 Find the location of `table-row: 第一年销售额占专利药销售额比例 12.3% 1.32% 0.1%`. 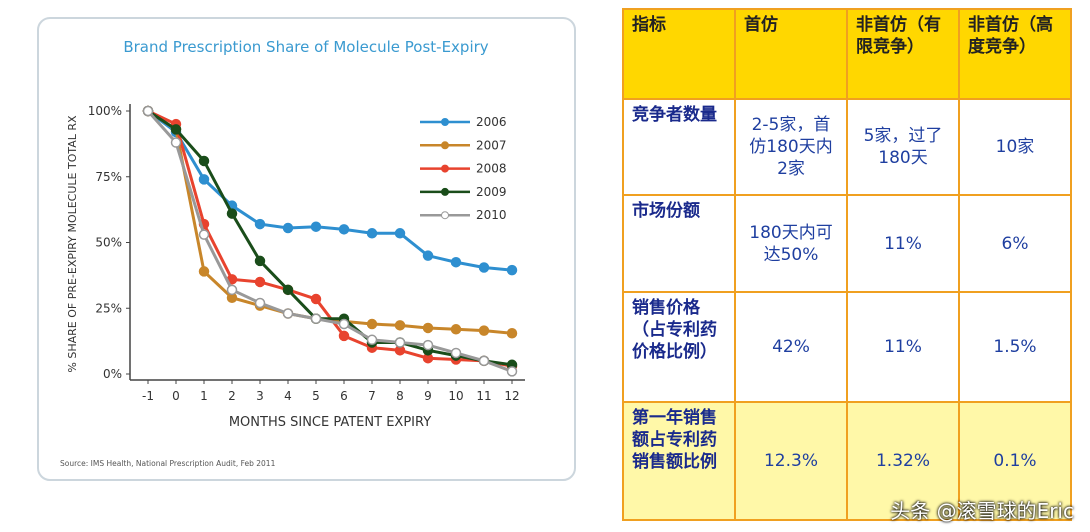

table-row: 第一年销售额占专利药销售额比例 12.3% 1.32% 0.1% is located at coordinates (847, 461).